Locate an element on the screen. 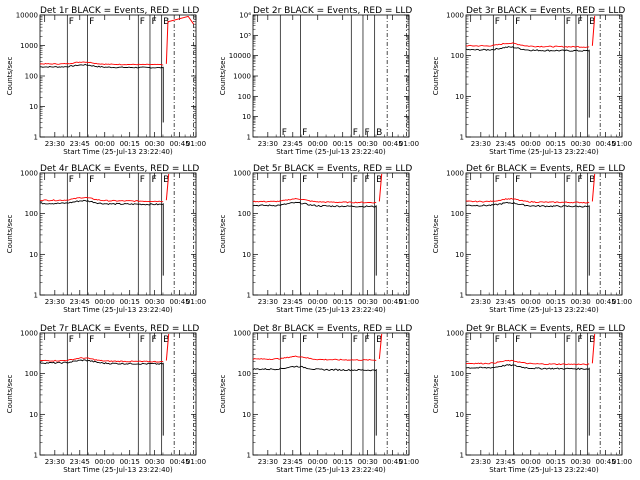 The image size is (640, 480). x-tick-label: 00:15 is located at coordinates (556, 302).